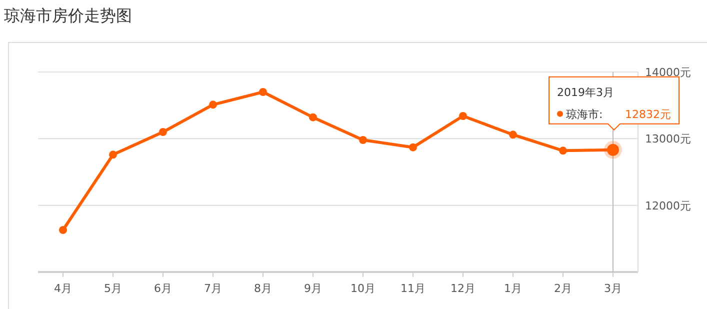 Image resolution: width=707 pixels, height=309 pixels. I want to click on x-tick-label: 1月, so click(513, 288).